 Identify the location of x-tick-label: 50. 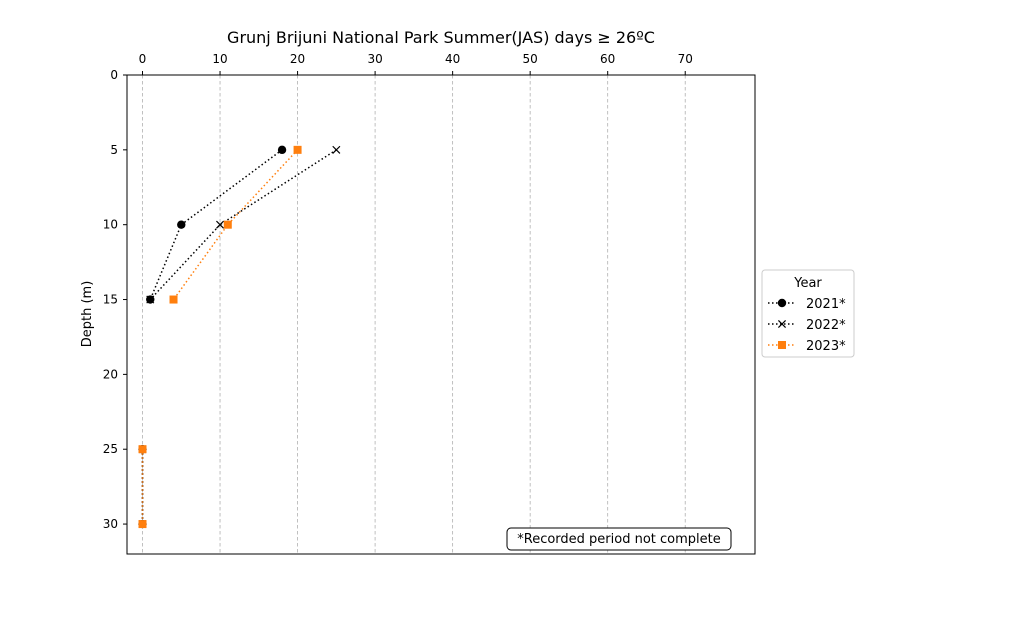
(530, 59).